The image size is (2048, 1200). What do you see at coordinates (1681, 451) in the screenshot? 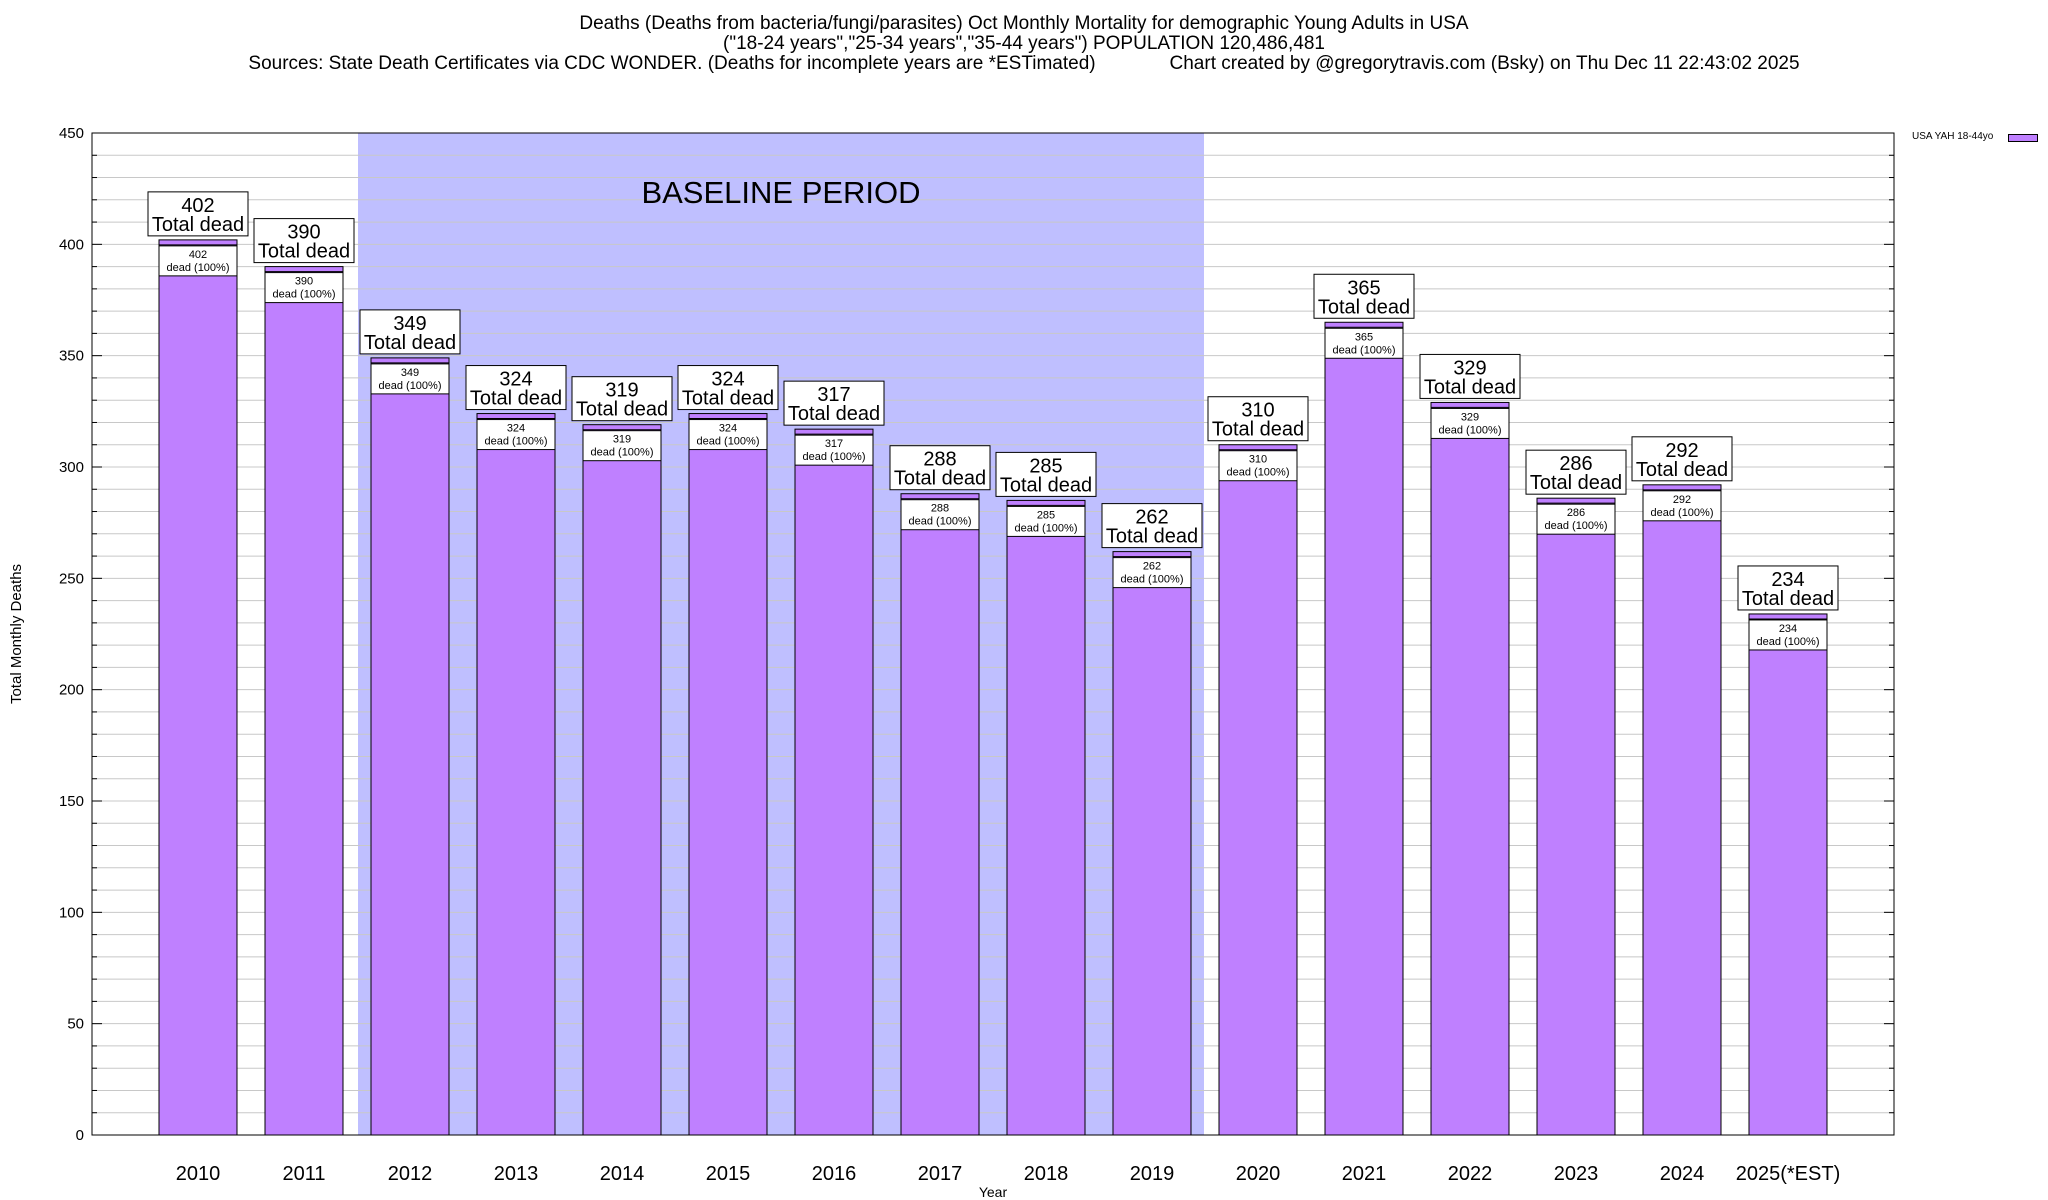
I see `bar-total-value-label: 292` at bounding box center [1681, 451].